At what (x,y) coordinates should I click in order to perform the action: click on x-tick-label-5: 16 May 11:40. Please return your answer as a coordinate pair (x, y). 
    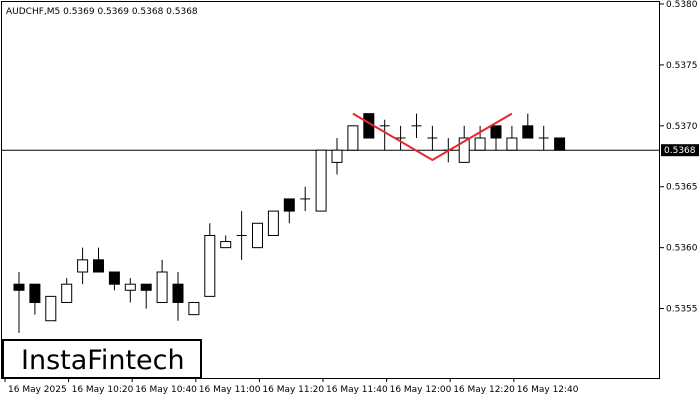
    Looking at the image, I should click on (357, 390).